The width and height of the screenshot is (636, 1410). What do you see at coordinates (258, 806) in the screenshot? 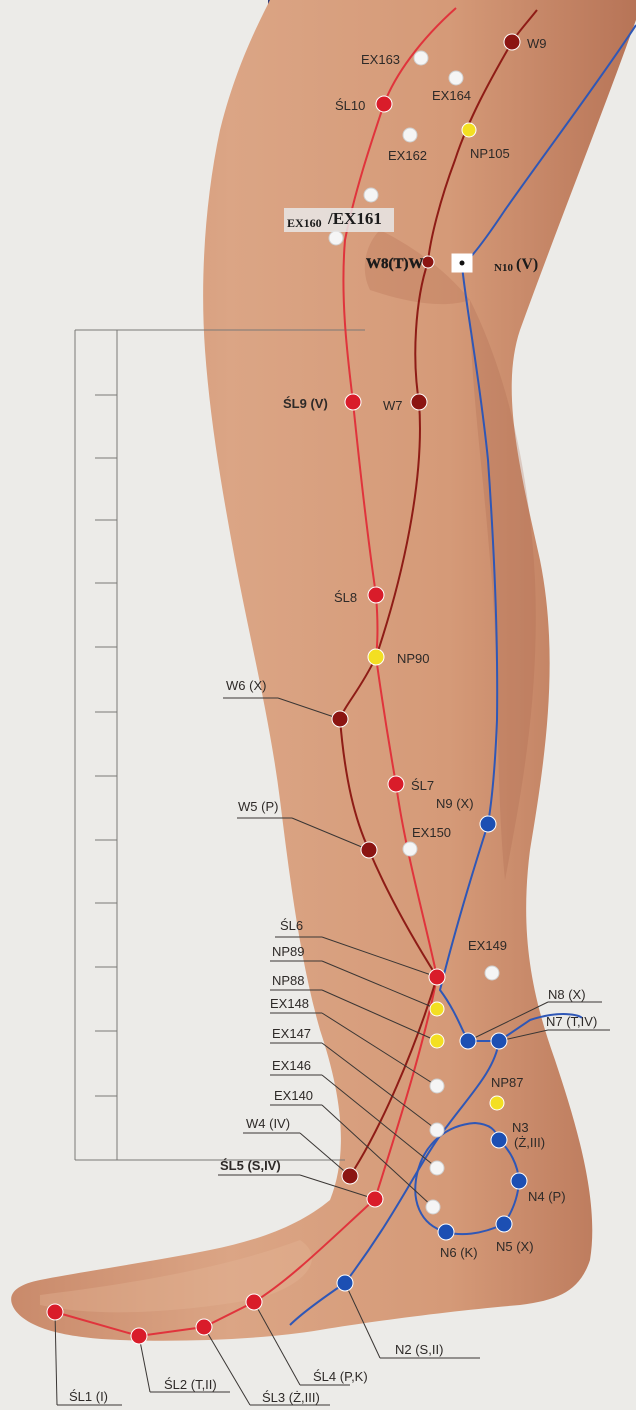
I see `label-w5: W5 (P)` at bounding box center [258, 806].